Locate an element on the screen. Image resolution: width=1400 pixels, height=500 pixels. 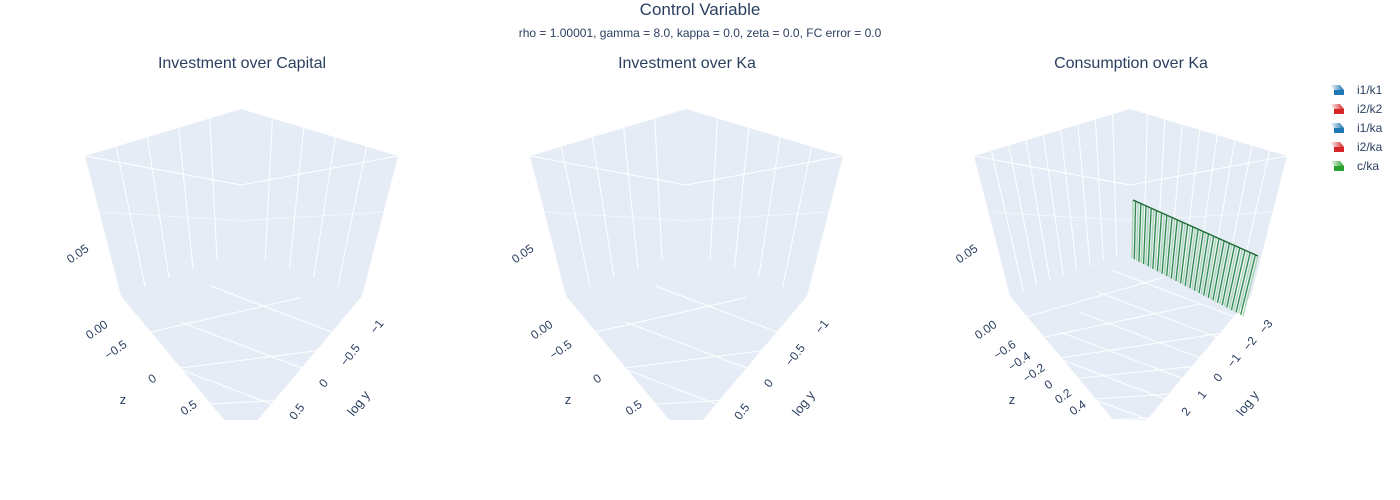
z-tick-label: 0.00 is located at coordinates (96, 329).